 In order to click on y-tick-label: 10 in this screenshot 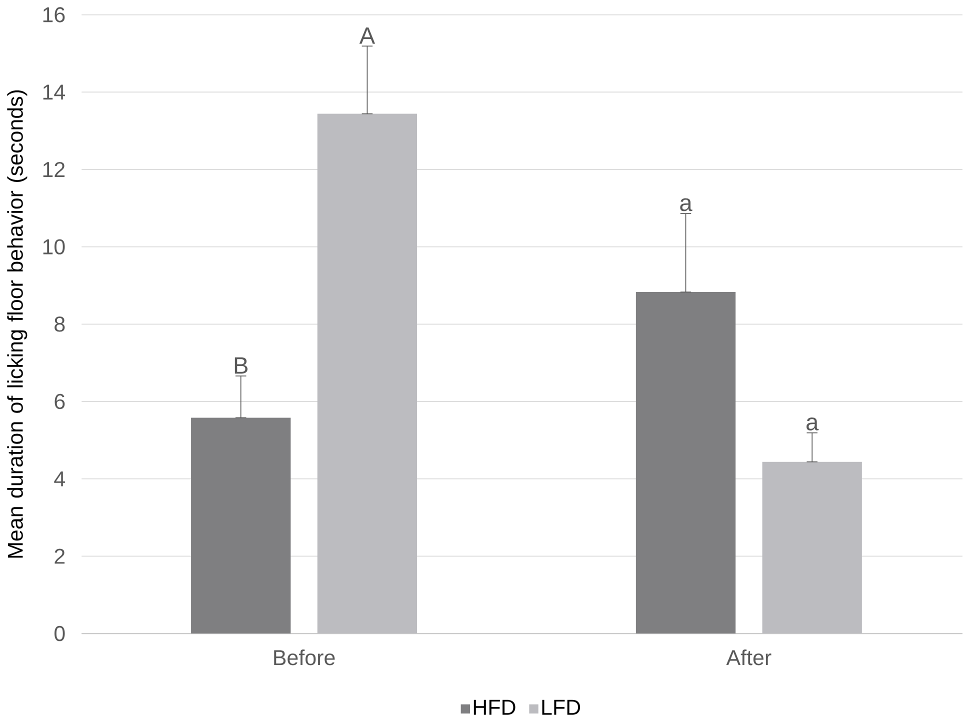, I will do `click(54, 246)`.